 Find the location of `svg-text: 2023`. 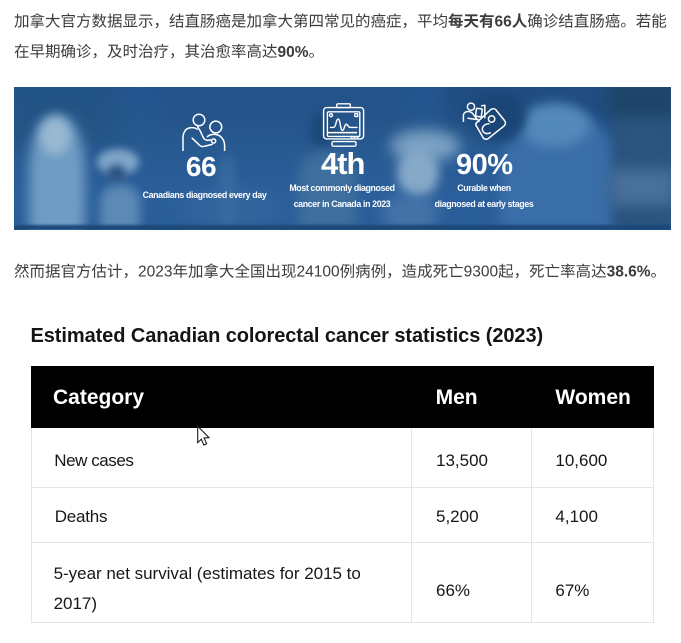

svg-text: 2023 is located at coordinates (155, 272).